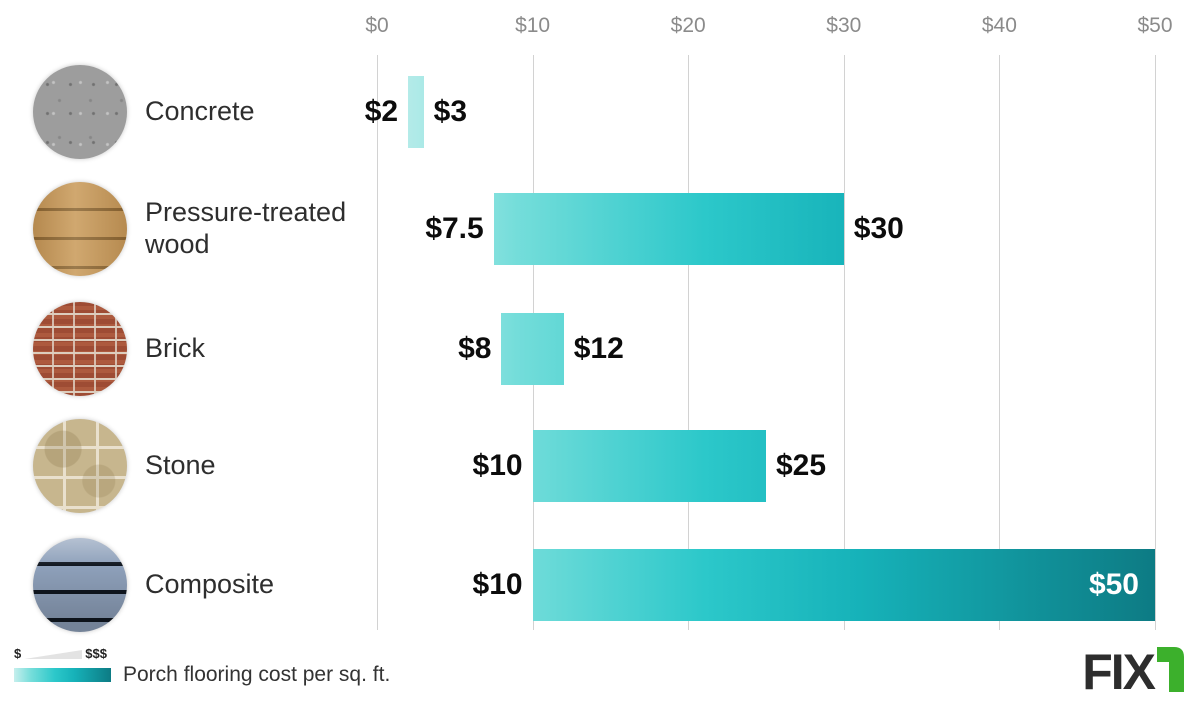  What do you see at coordinates (450, 111) in the screenshot?
I see `max-value-label: $3` at bounding box center [450, 111].